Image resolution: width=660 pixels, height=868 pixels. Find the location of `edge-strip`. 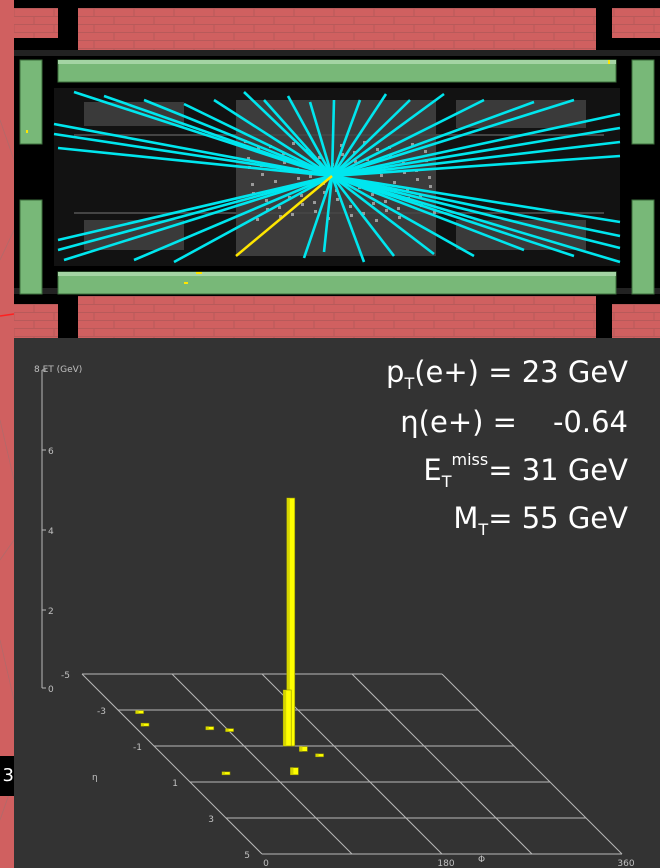

edge-strip is located at coordinates (7, 434).